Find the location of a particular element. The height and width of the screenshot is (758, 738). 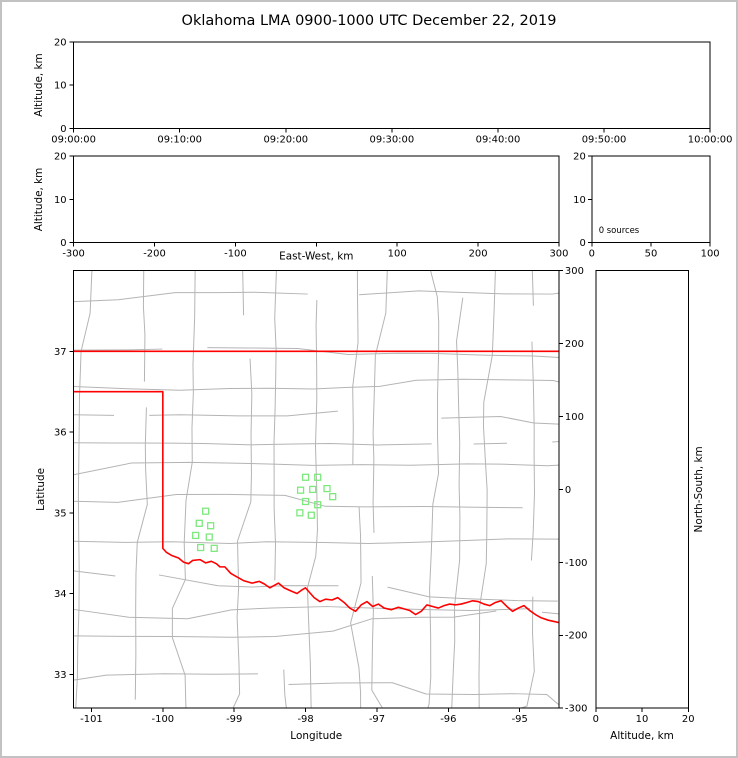

y-axis-label-altitude-top: Altitude, km is located at coordinates (39, 85).